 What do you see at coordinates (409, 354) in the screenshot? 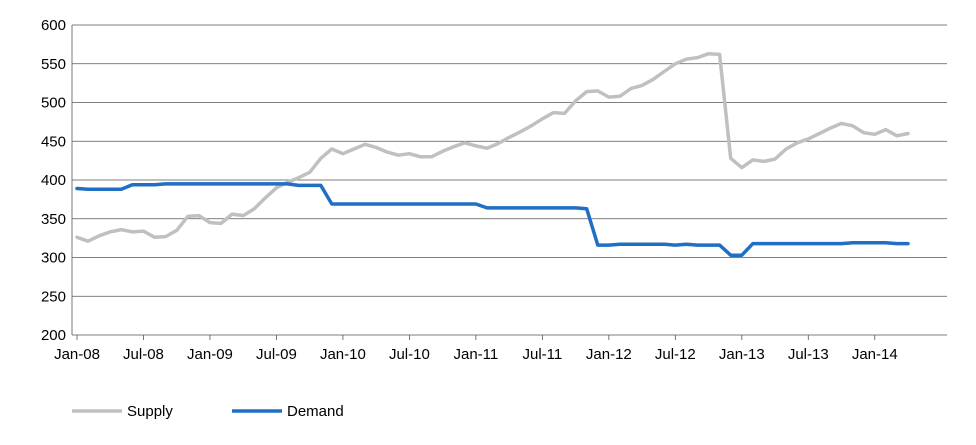
I see `x-tick-label: Jul-10` at bounding box center [409, 354].